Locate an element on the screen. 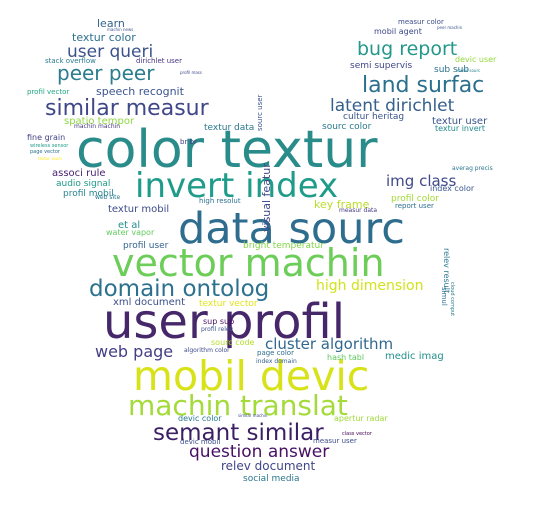  cloud-word: profil user is located at coordinates (146, 246).